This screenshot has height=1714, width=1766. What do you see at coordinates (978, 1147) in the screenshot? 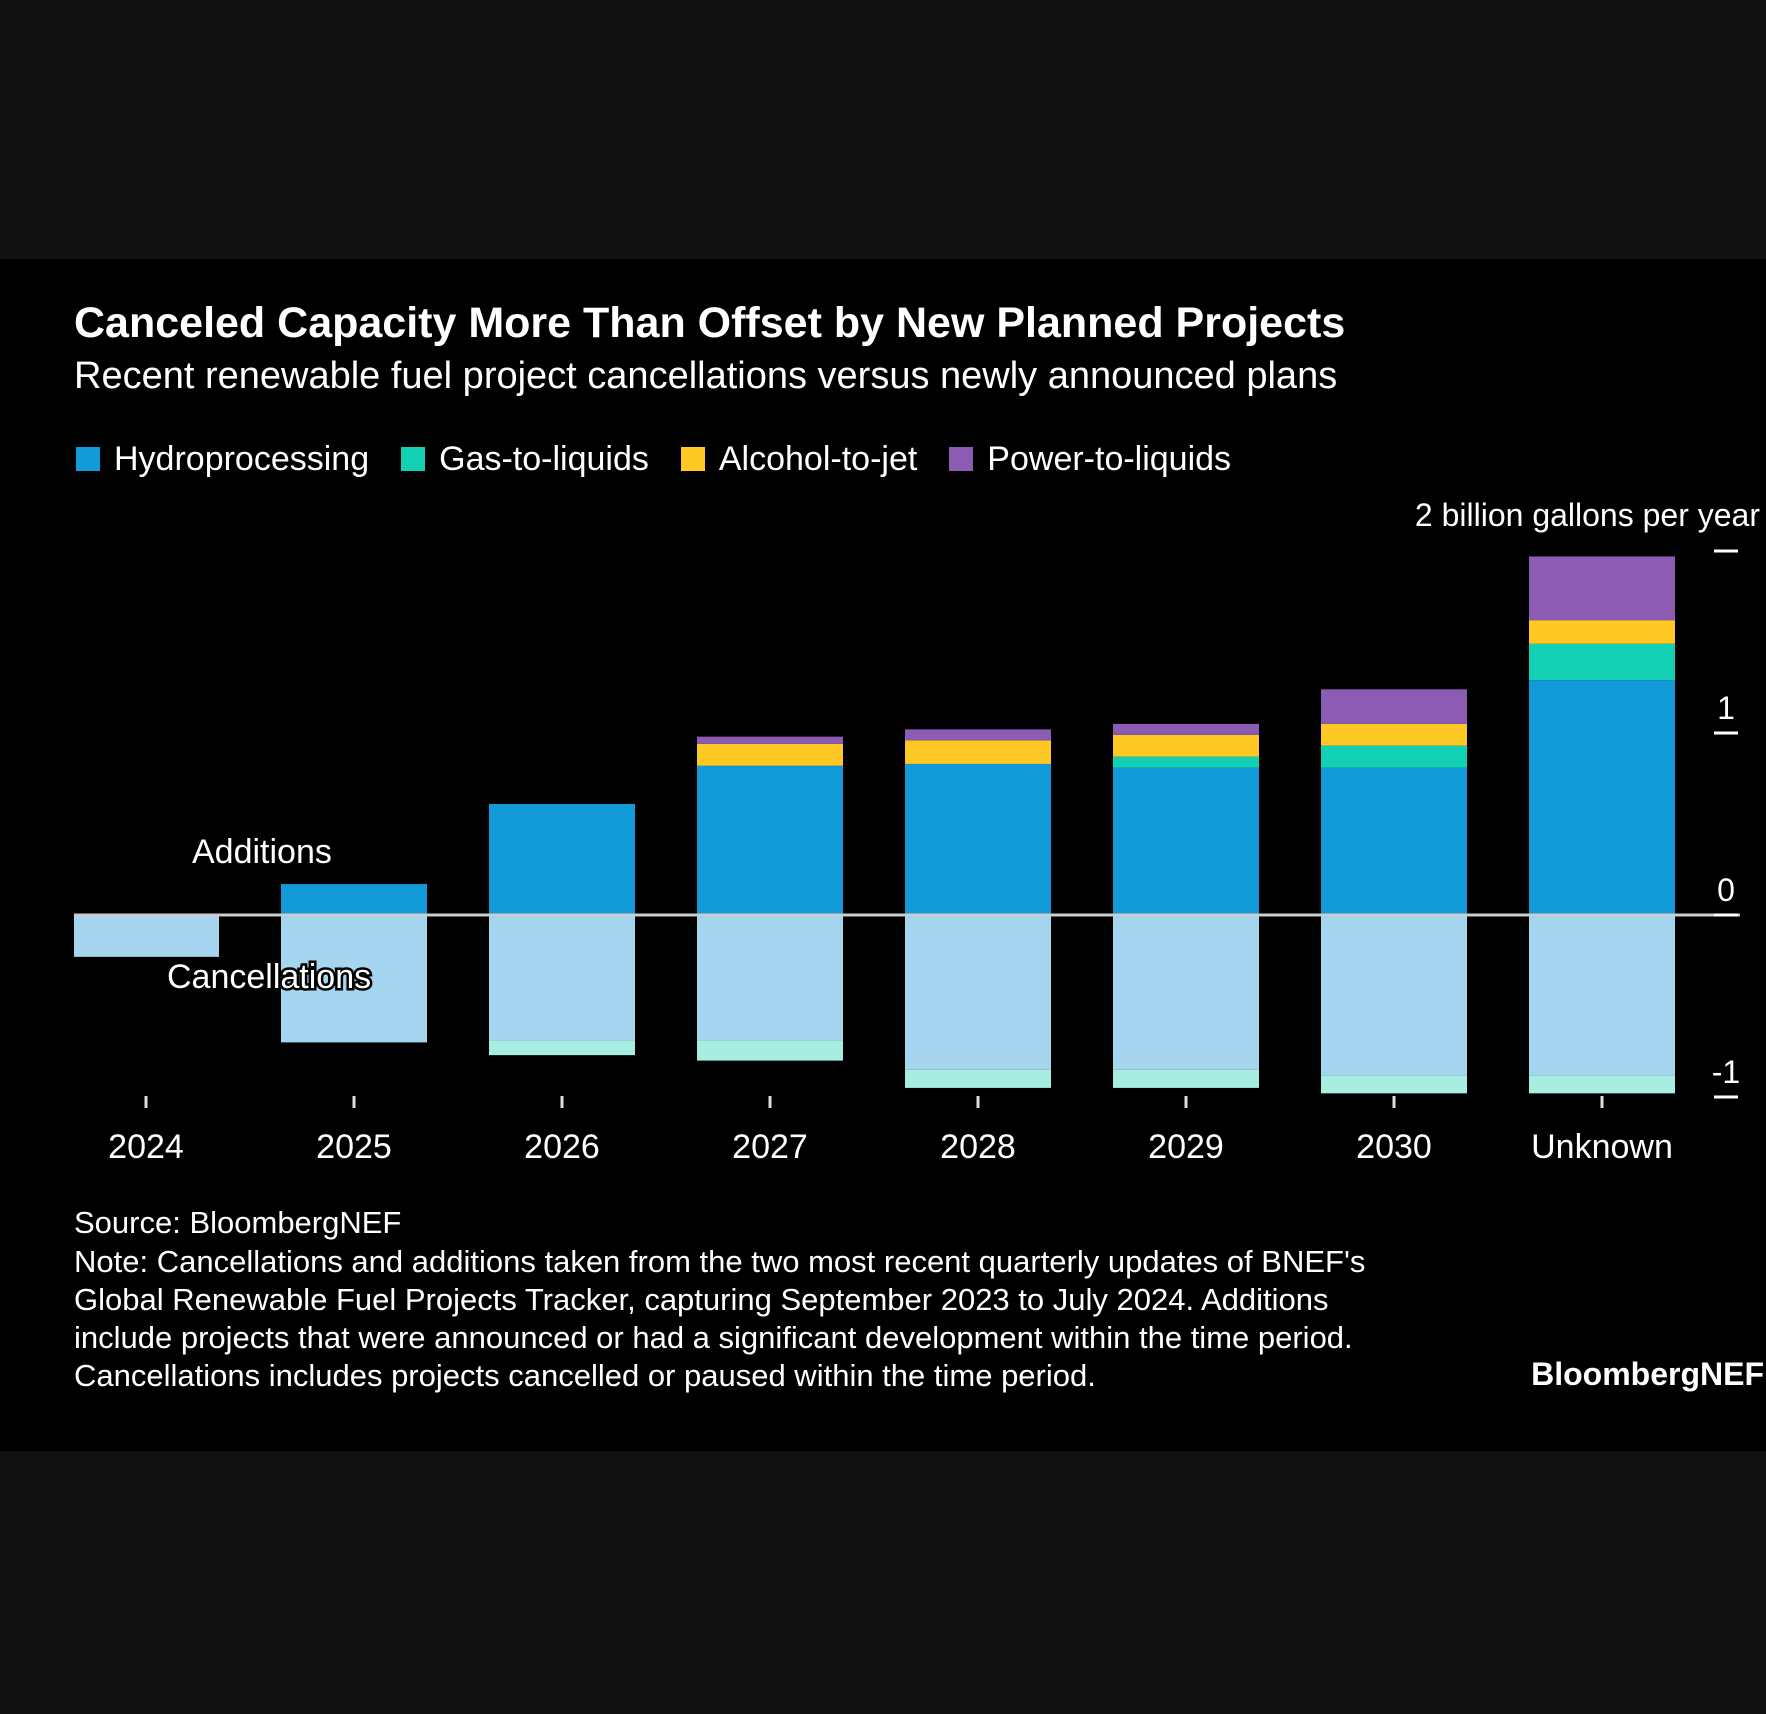
I see `x-tick-label-2028: 2028` at bounding box center [978, 1147].